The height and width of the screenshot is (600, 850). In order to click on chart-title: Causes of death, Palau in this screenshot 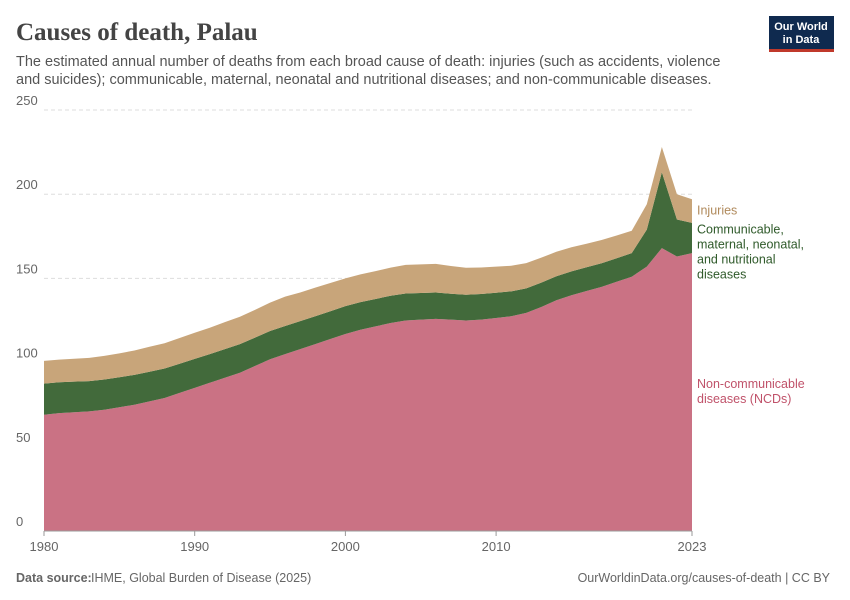, I will do `click(137, 32)`.